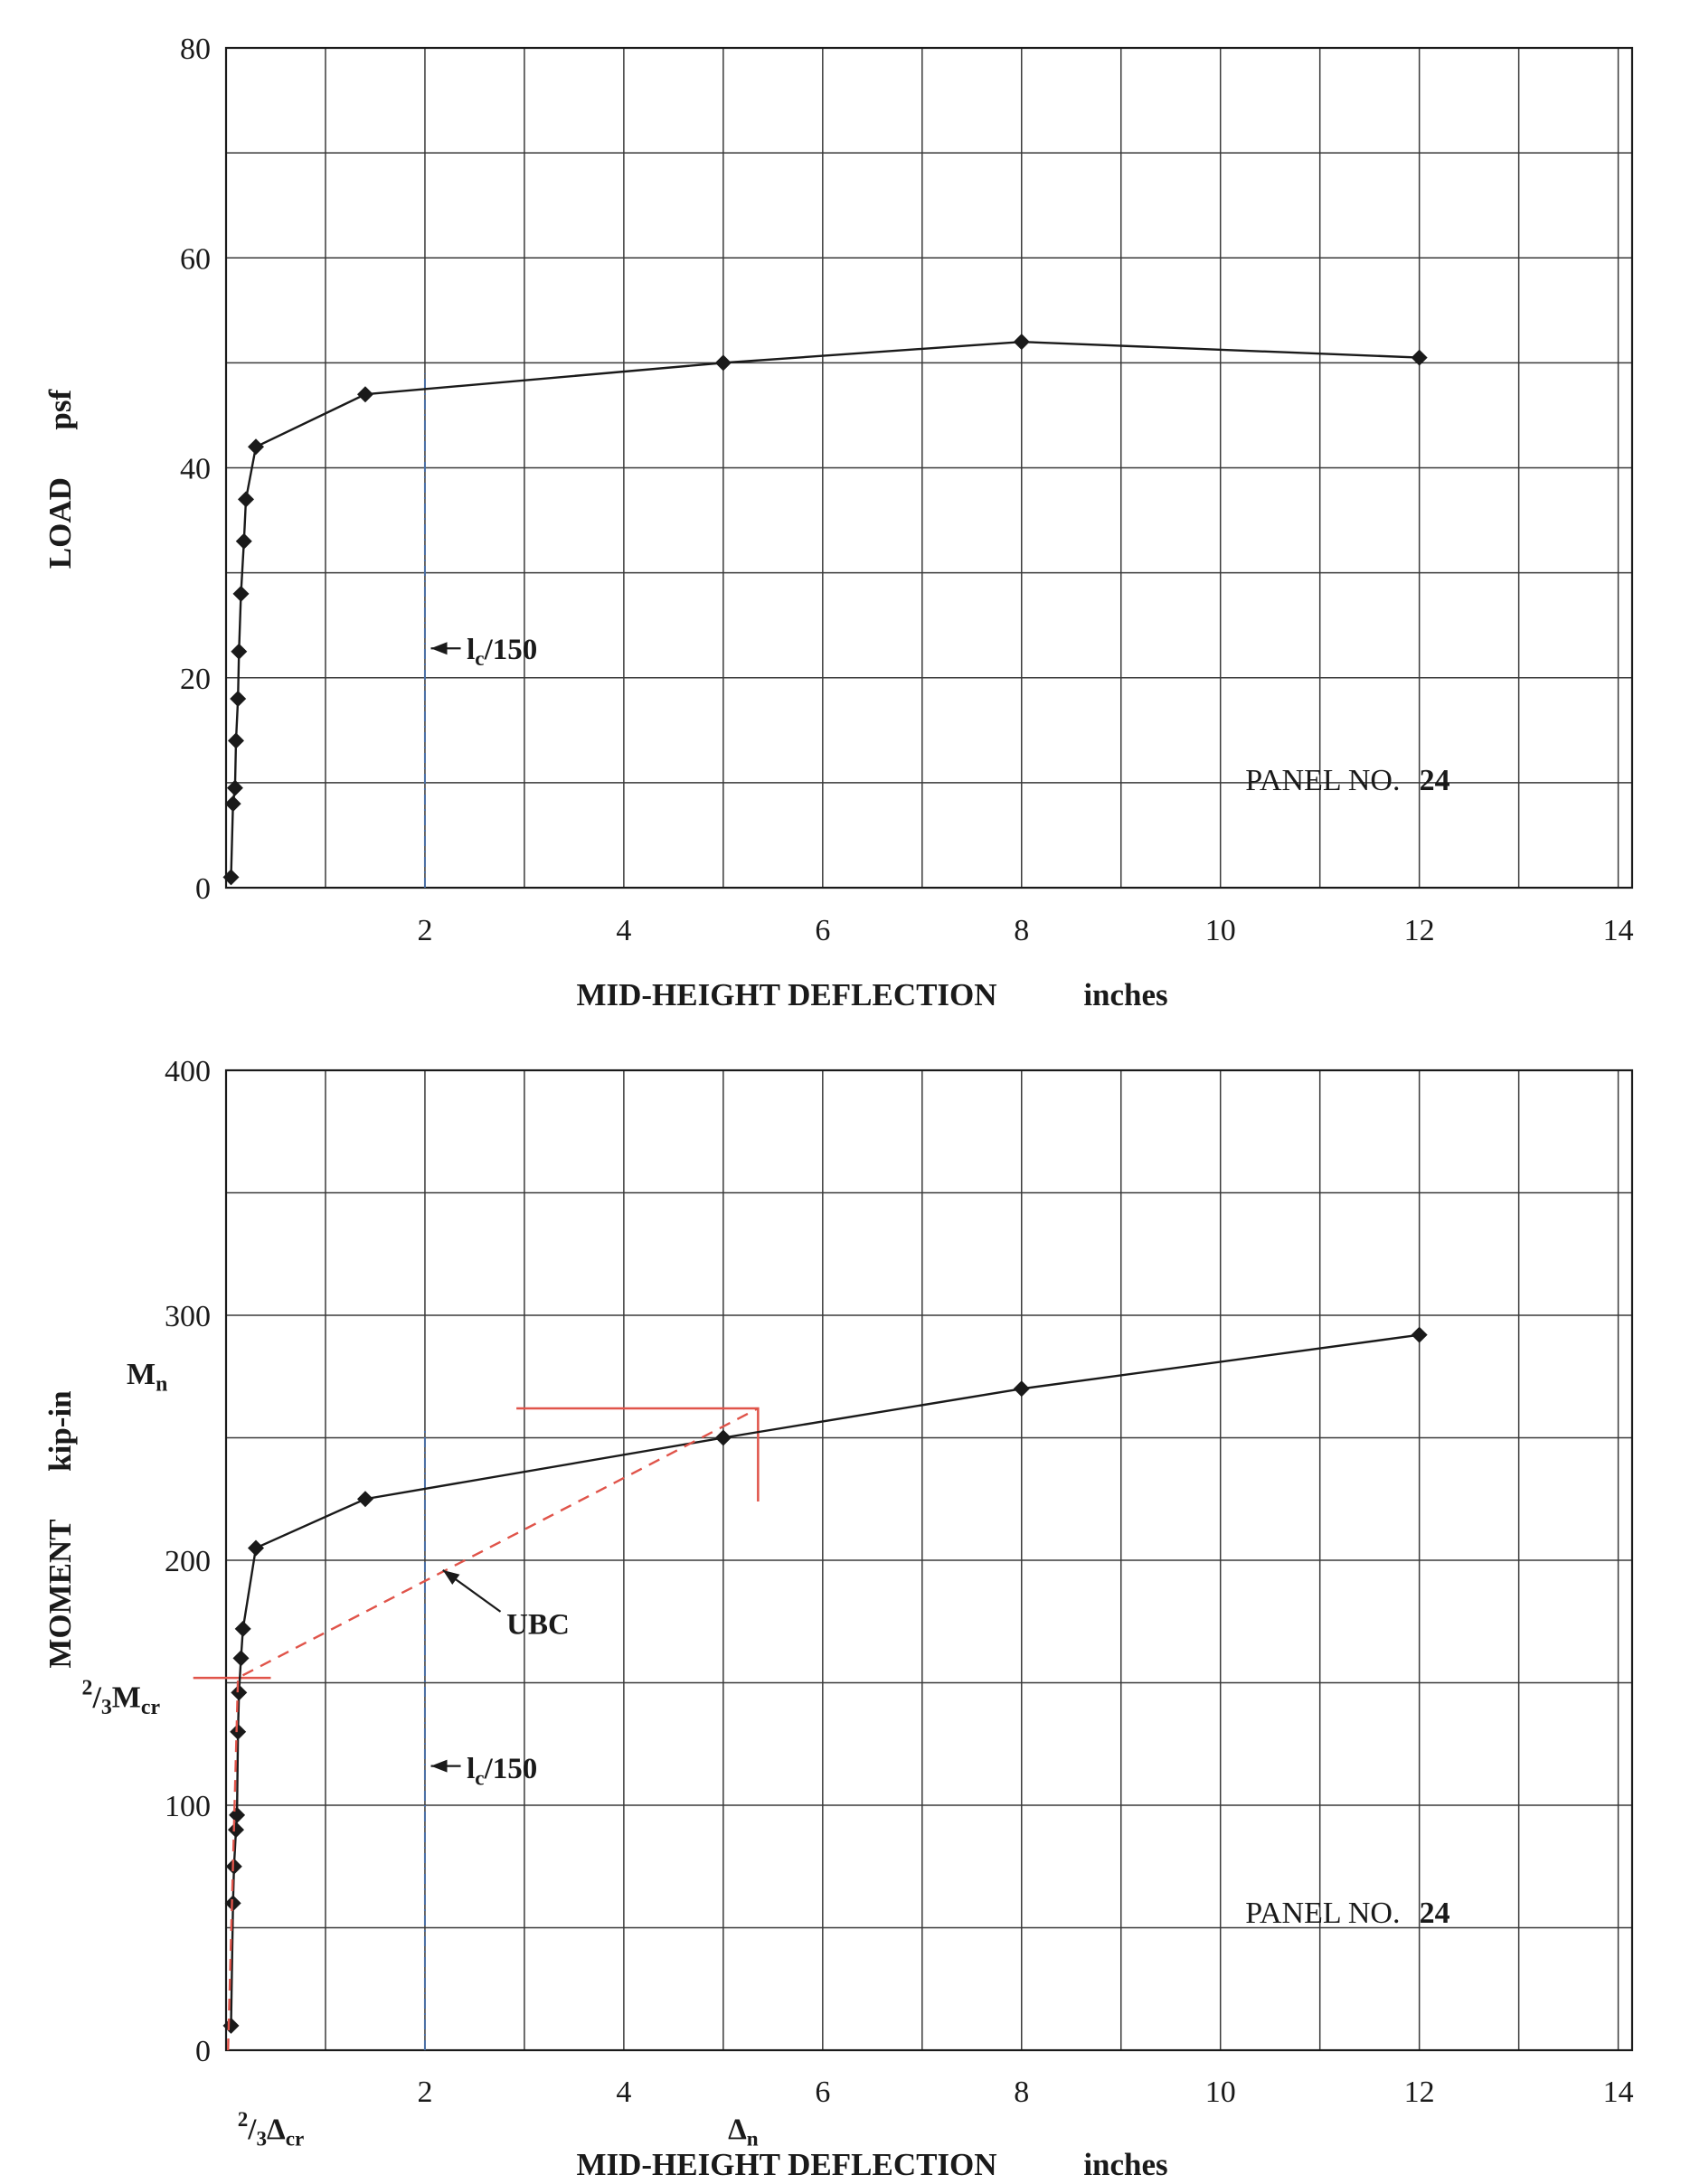 The height and width of the screenshot is (2184, 1690). I want to click on delta-n-label: Δn, so click(743, 2131).